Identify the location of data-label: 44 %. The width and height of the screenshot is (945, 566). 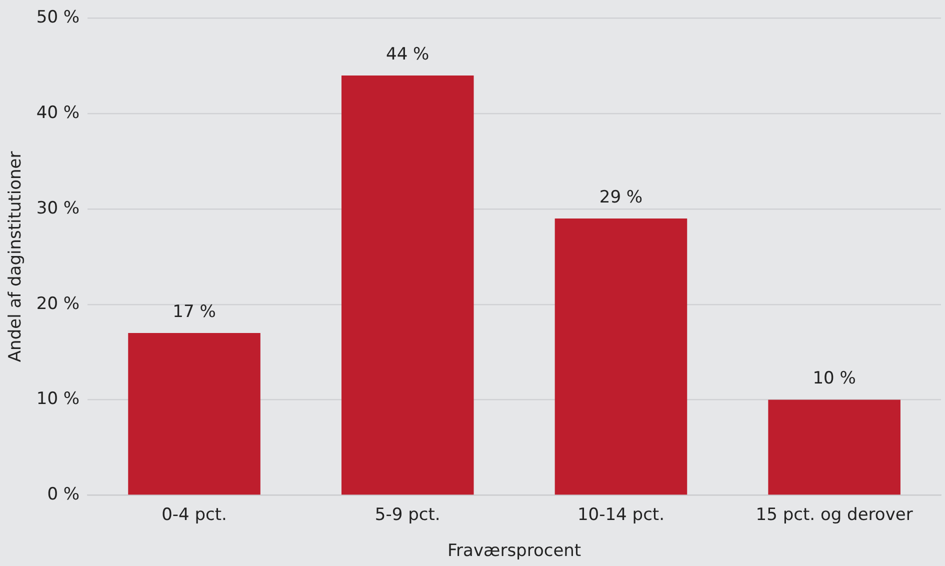
(408, 54).